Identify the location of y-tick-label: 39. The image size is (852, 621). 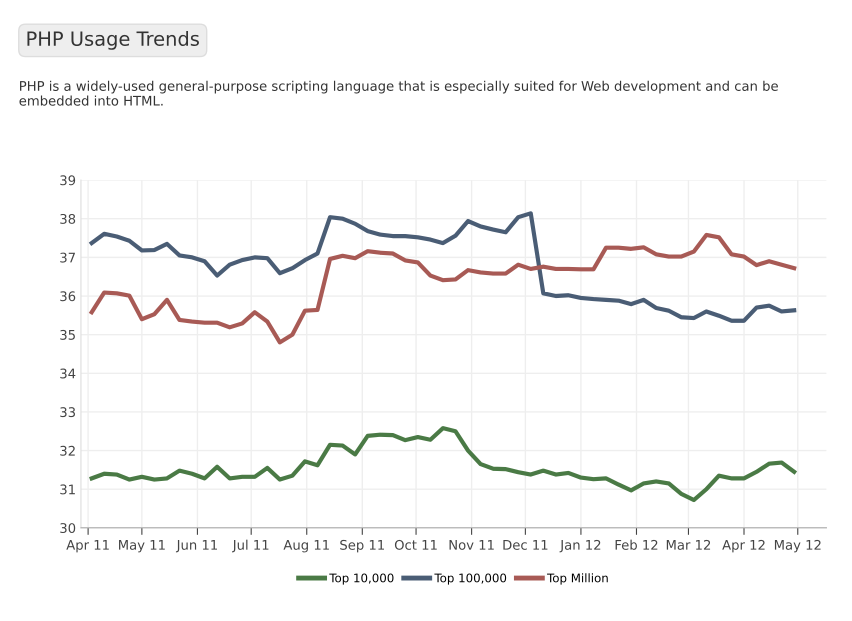
(68, 180).